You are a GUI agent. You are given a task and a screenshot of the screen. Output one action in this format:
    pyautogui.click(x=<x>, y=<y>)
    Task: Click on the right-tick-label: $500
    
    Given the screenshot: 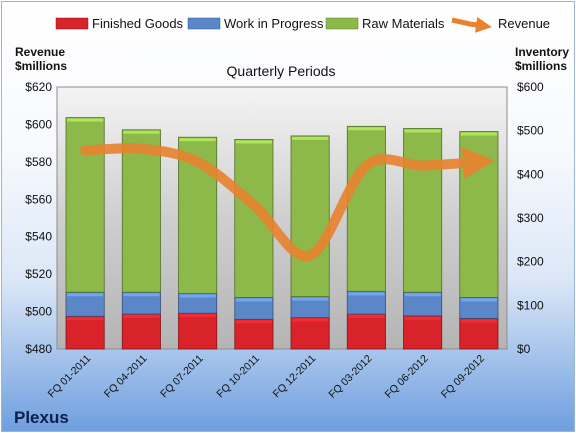 What is the action you would take?
    pyautogui.click(x=530, y=131)
    